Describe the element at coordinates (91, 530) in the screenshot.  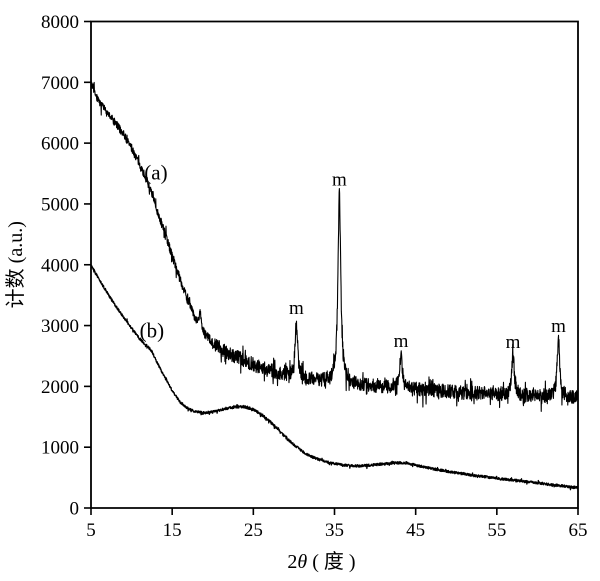
I see `x-tick-label: 5` at that location.